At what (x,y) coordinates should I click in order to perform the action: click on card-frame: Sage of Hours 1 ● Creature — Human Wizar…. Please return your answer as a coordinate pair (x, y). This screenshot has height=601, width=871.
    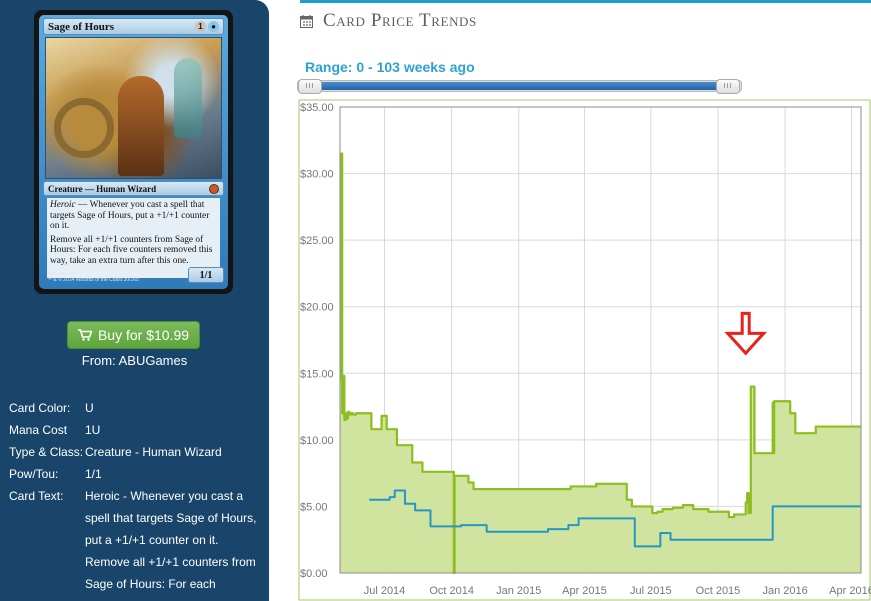
    Looking at the image, I should click on (133, 152).